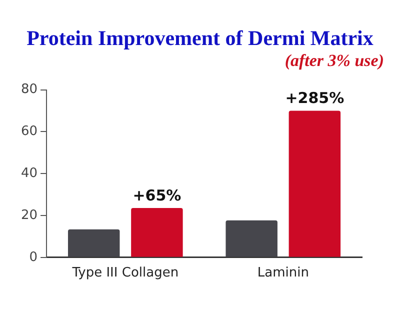 The image size is (400, 334). I want to click on y-tick-label: 60, so click(29, 132).